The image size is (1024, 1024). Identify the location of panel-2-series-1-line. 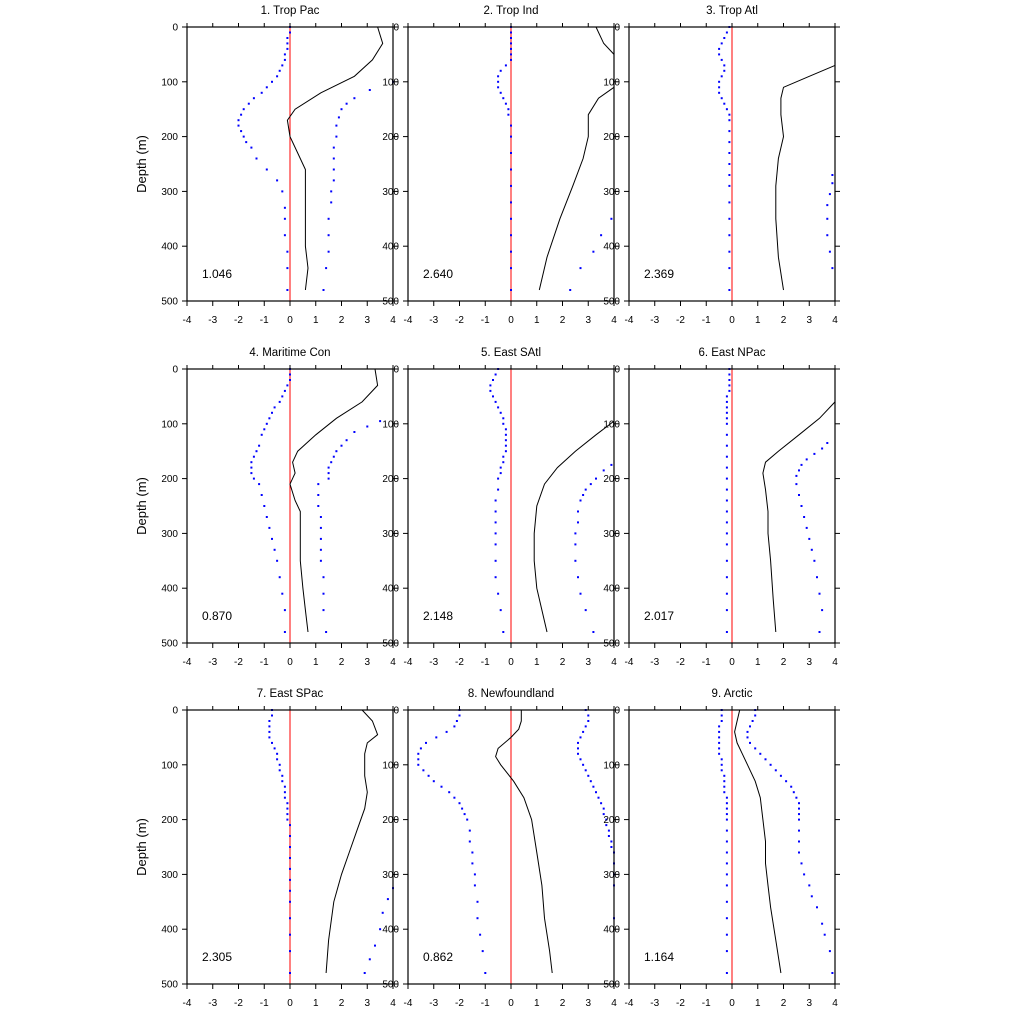
(605, 40).